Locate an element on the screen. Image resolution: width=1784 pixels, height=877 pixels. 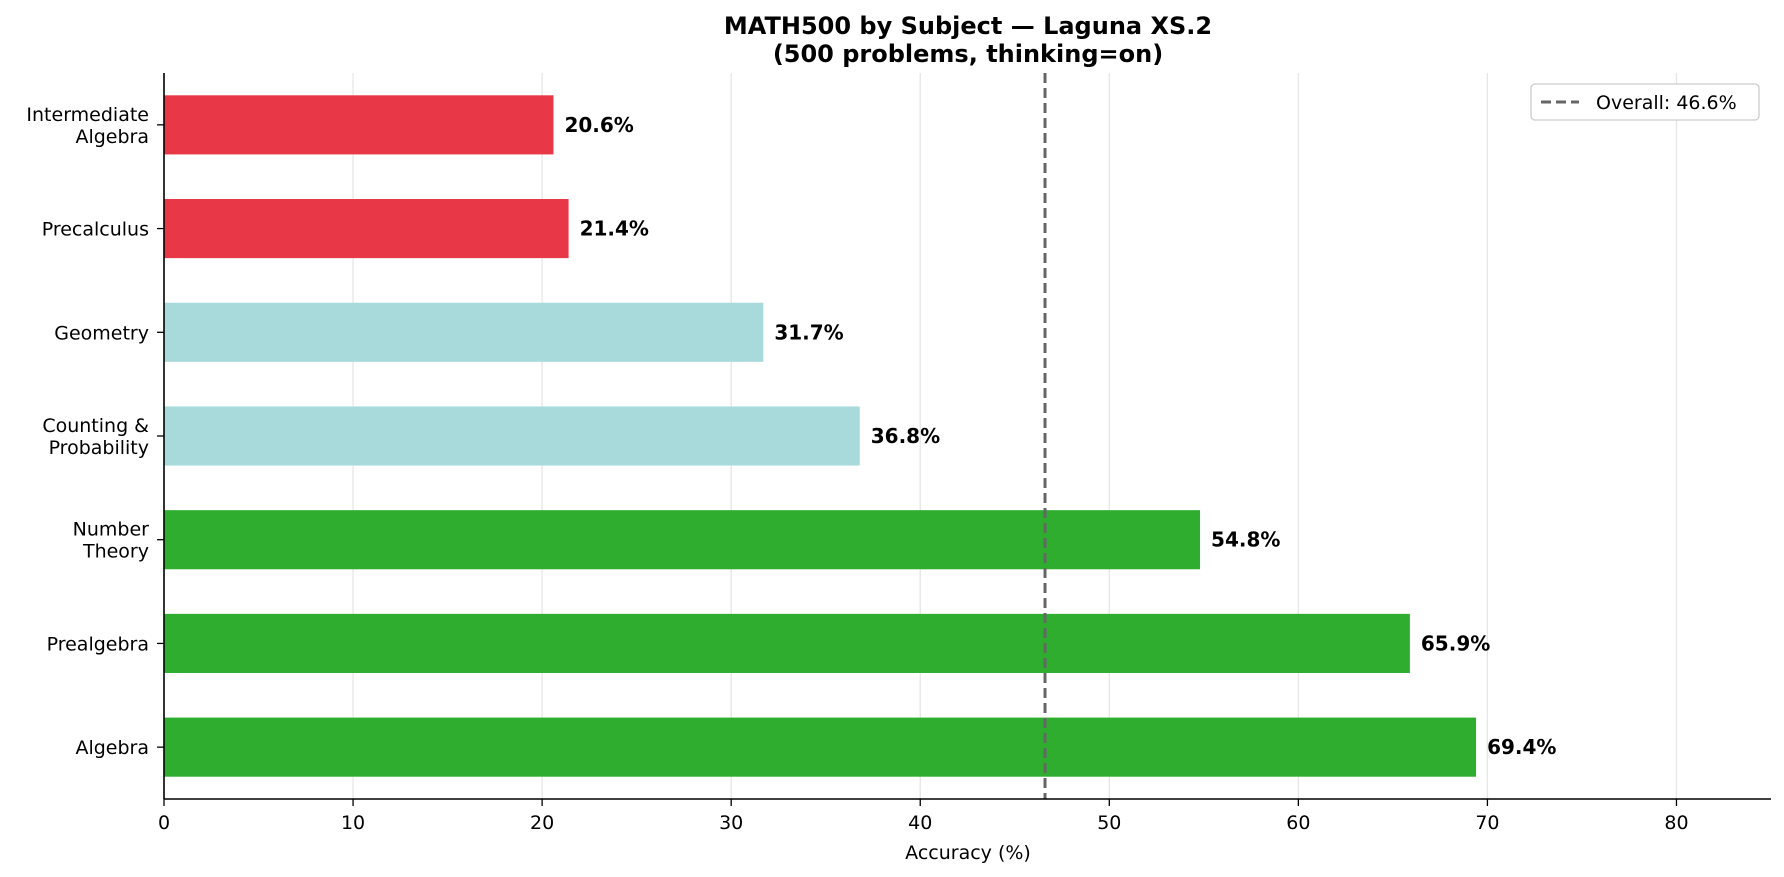
legend: Overall: 46.6% is located at coordinates (1645, 102).